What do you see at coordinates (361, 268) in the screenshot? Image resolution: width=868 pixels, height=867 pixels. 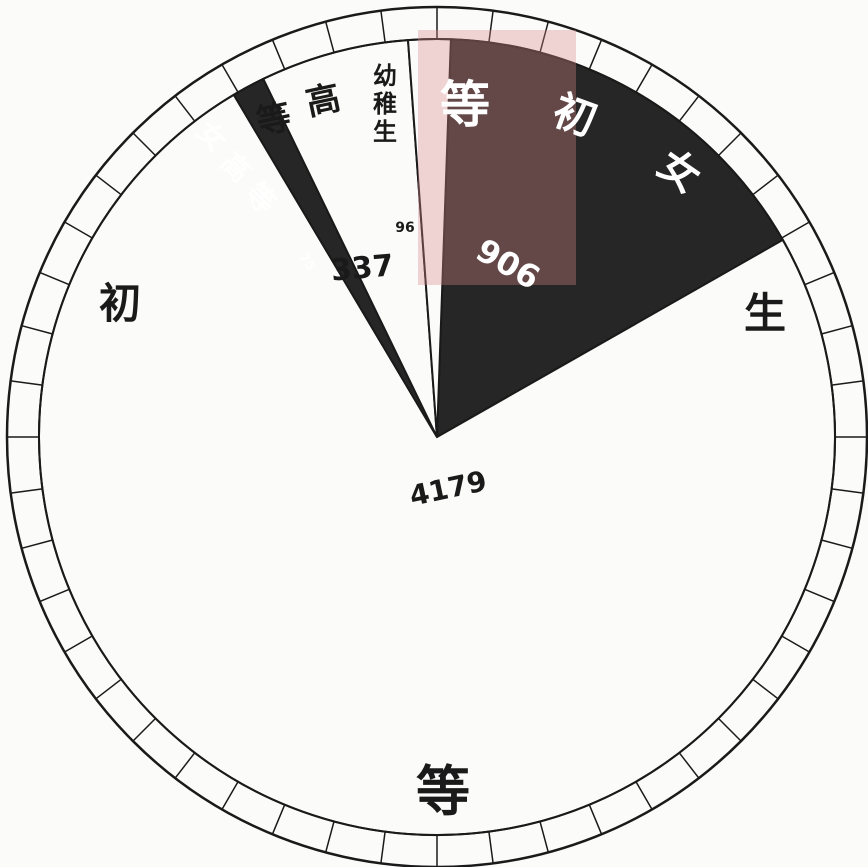 I see `value-label-higher: 337` at bounding box center [361, 268].